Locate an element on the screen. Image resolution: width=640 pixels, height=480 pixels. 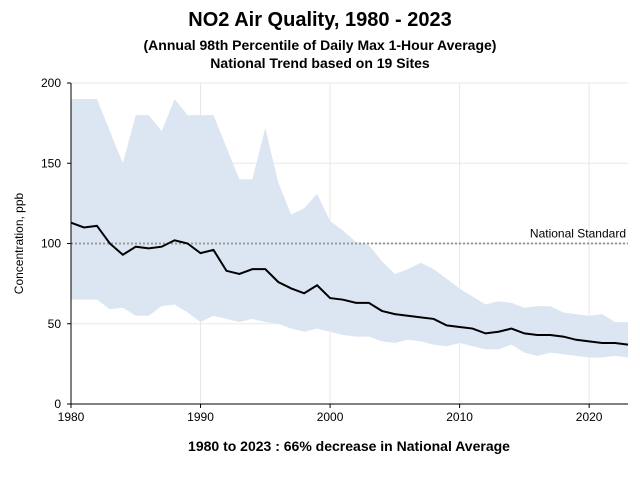
x-tick-label: 2020 is located at coordinates (589, 417).